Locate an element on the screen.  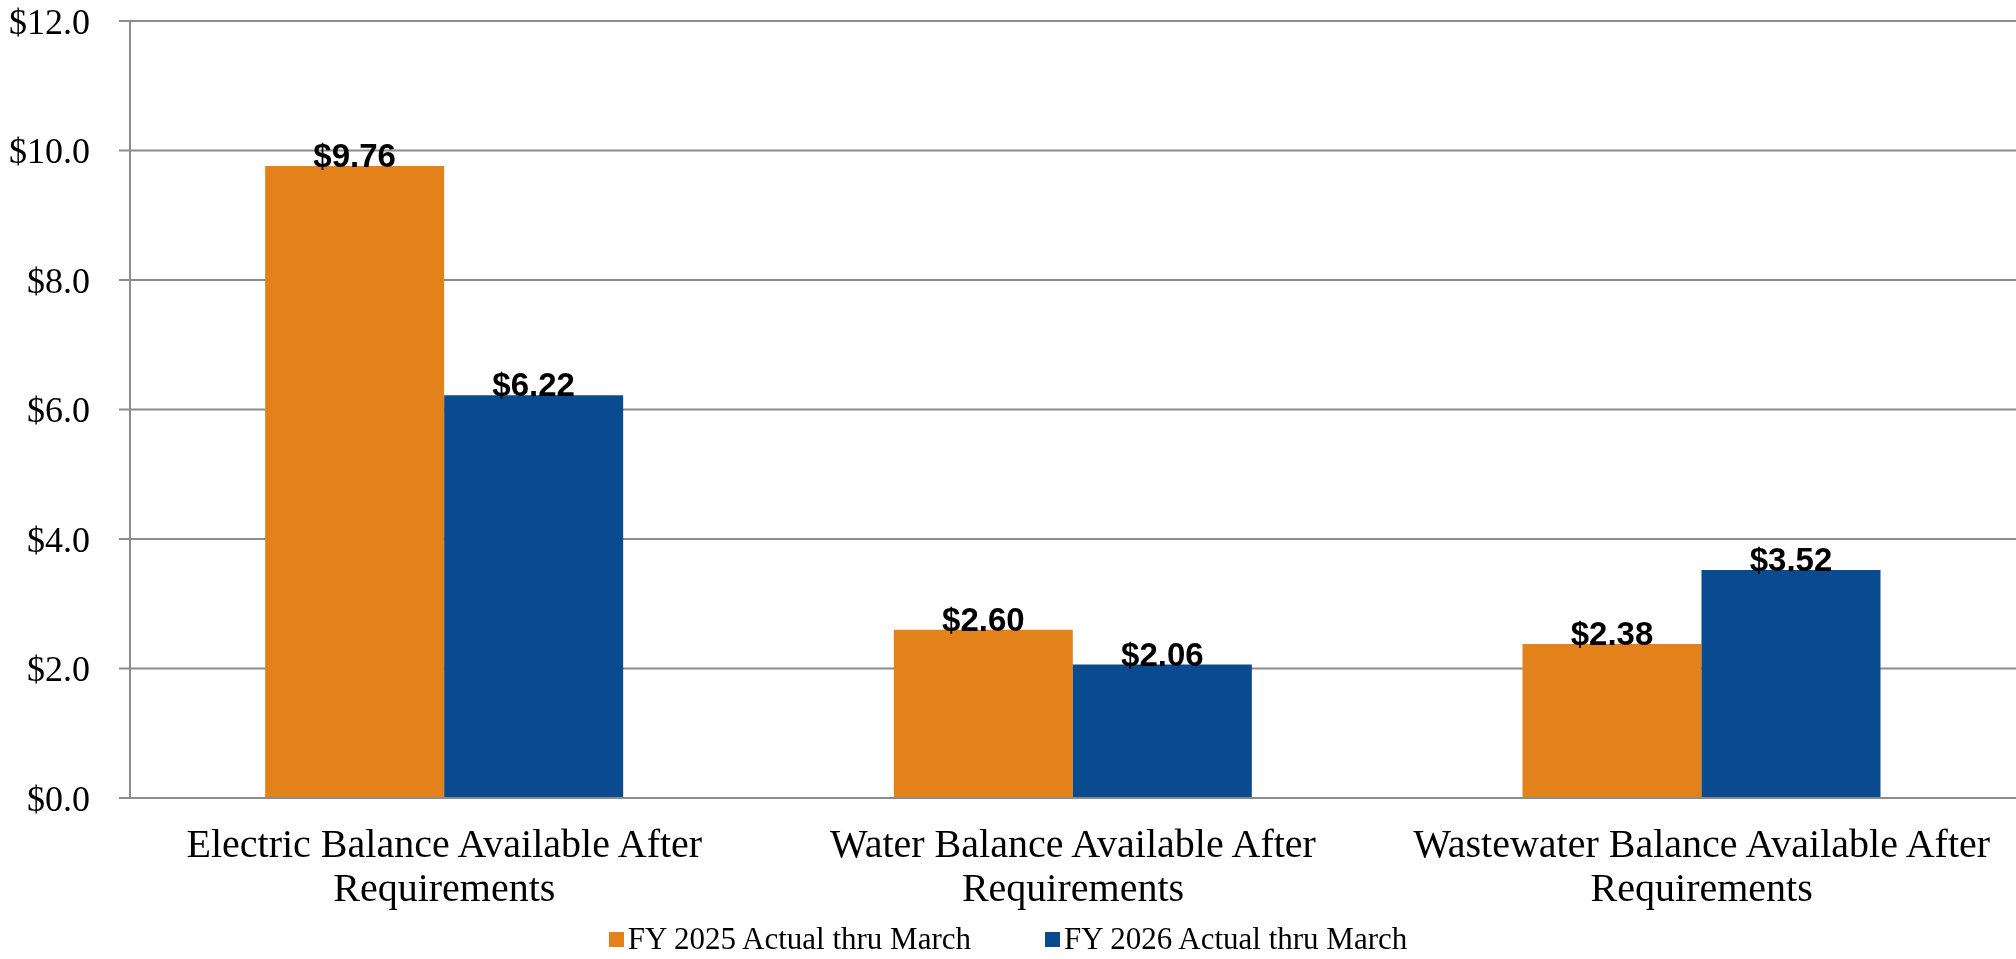
data-label: $2.38 is located at coordinates (1612, 633).